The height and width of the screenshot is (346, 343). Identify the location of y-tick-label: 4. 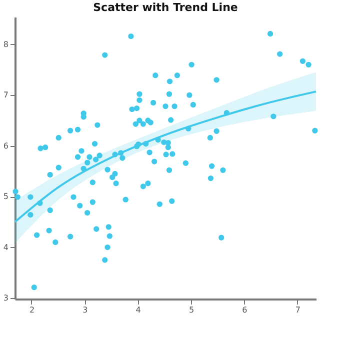
(5, 247).